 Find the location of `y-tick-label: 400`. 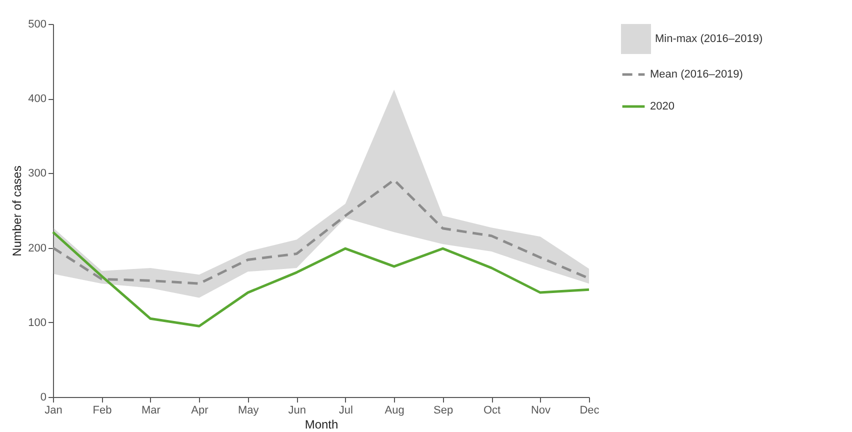

y-tick-label: 400 is located at coordinates (37, 99).